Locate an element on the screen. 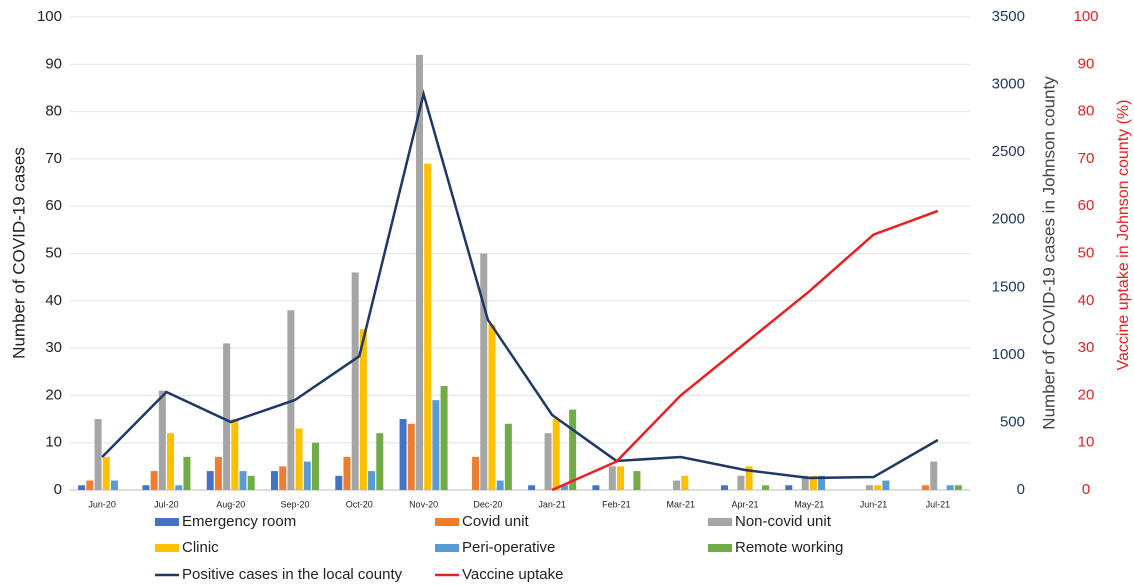  legend-label: Covid unit is located at coordinates (496, 521).